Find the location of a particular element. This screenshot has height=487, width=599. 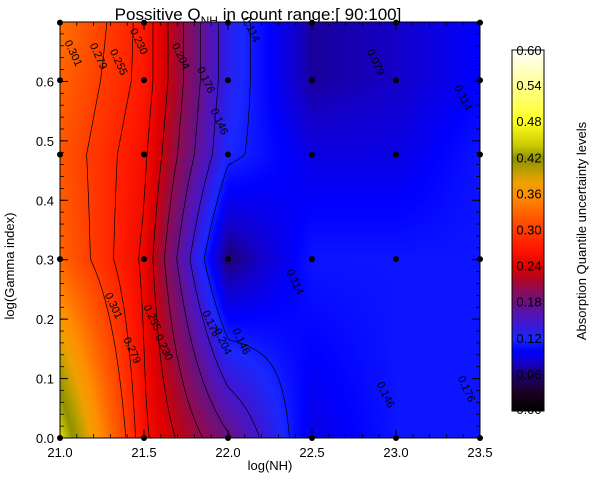

y-tick-label: 0.2 is located at coordinates (45, 319).